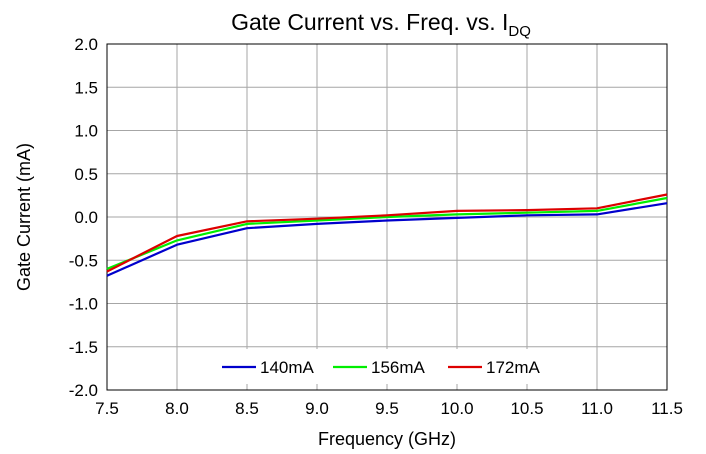 Image resolution: width=706 pixels, height=454 pixels. What do you see at coordinates (398, 367) in the screenshot?
I see `legend-label-156mA: 156mA` at bounding box center [398, 367].